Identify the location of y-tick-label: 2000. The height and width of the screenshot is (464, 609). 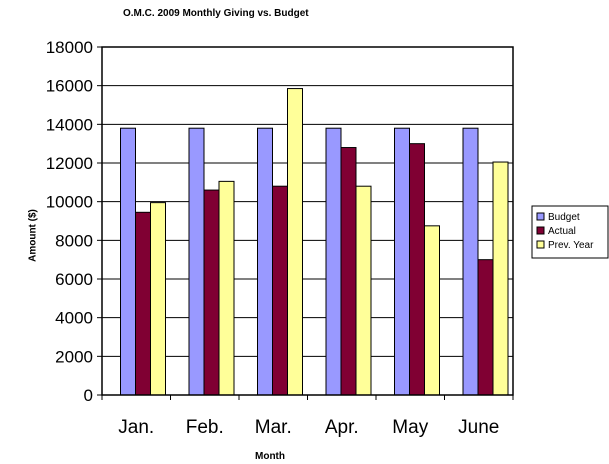
(74, 356).